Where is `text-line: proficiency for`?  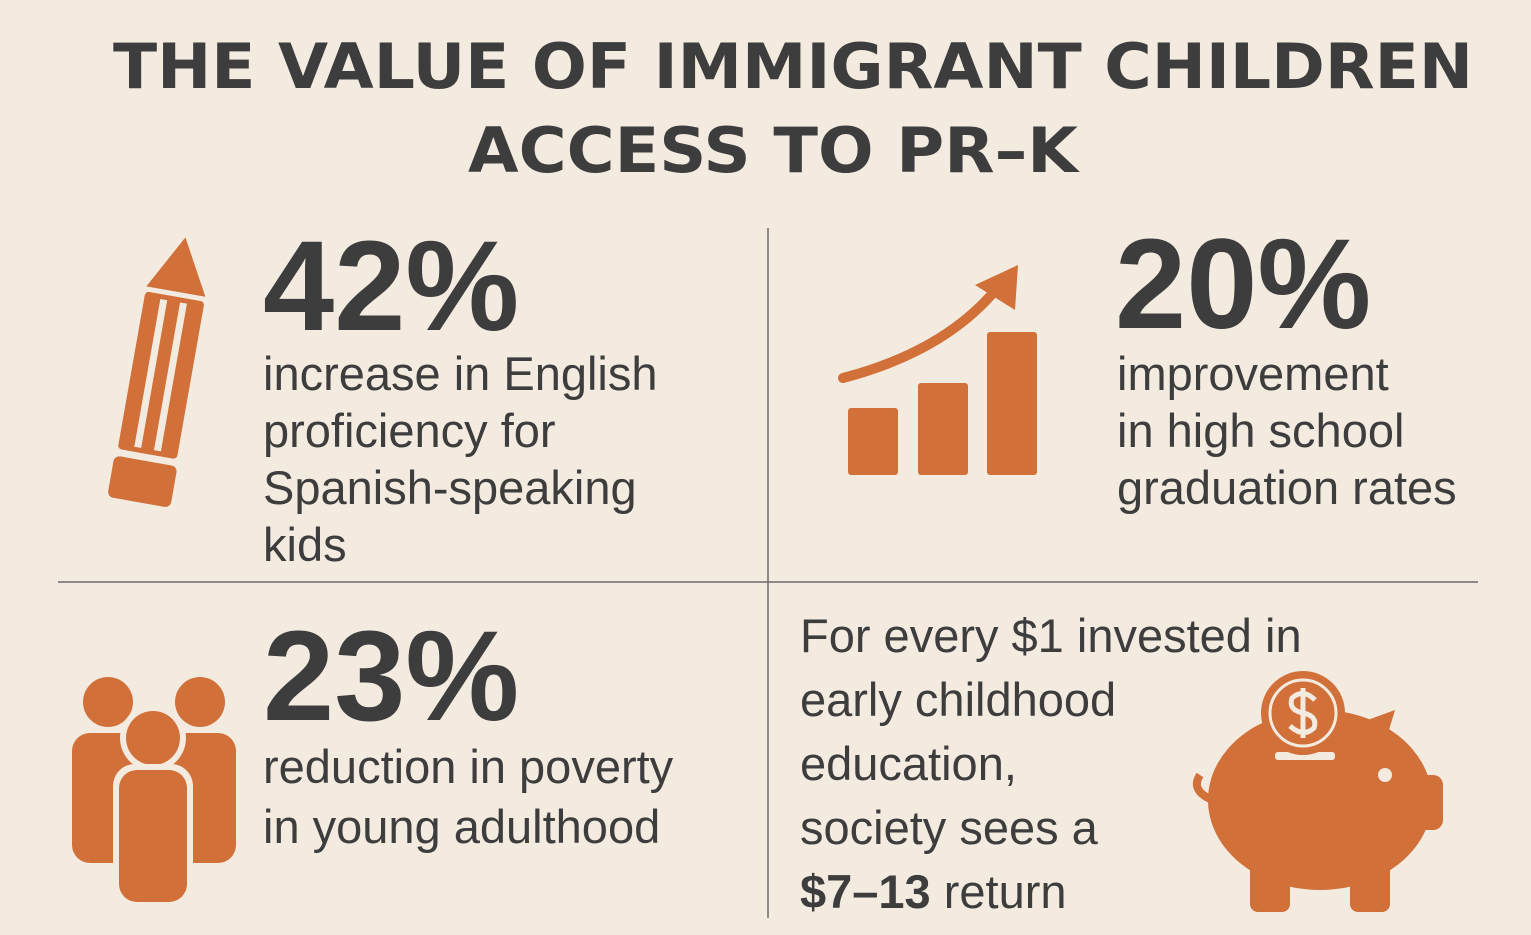 text-line: proficiency for is located at coordinates (409, 430).